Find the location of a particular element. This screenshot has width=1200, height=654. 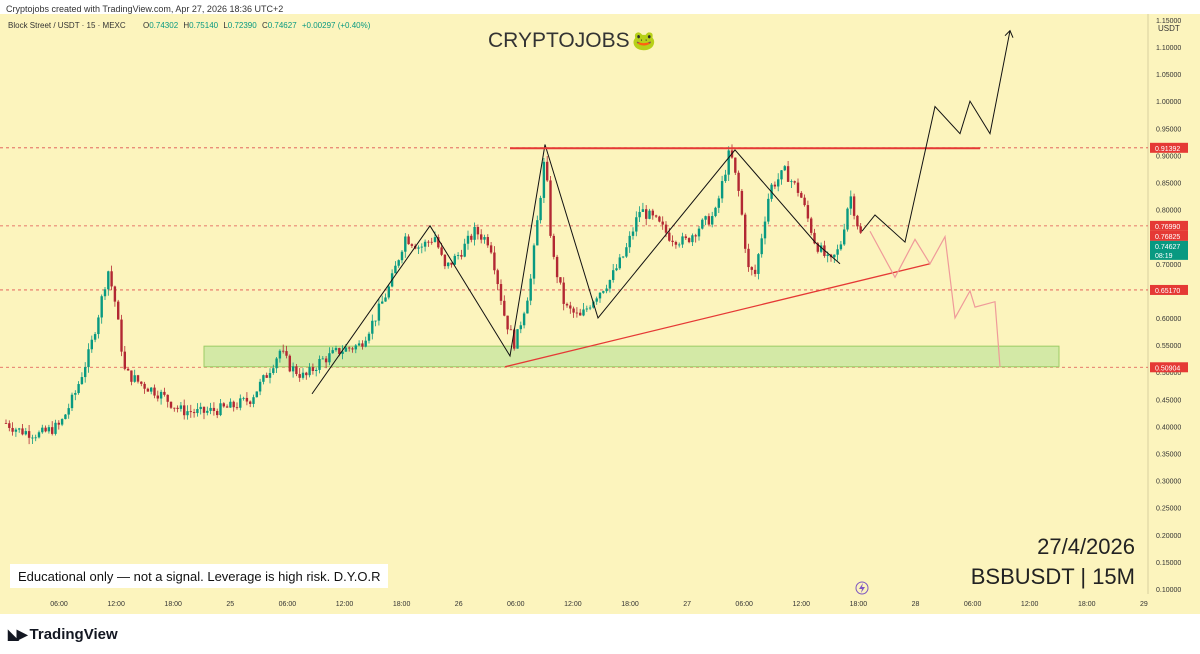

tradingview-logo: ◣▶ TradingView is located at coordinates (63, 634).